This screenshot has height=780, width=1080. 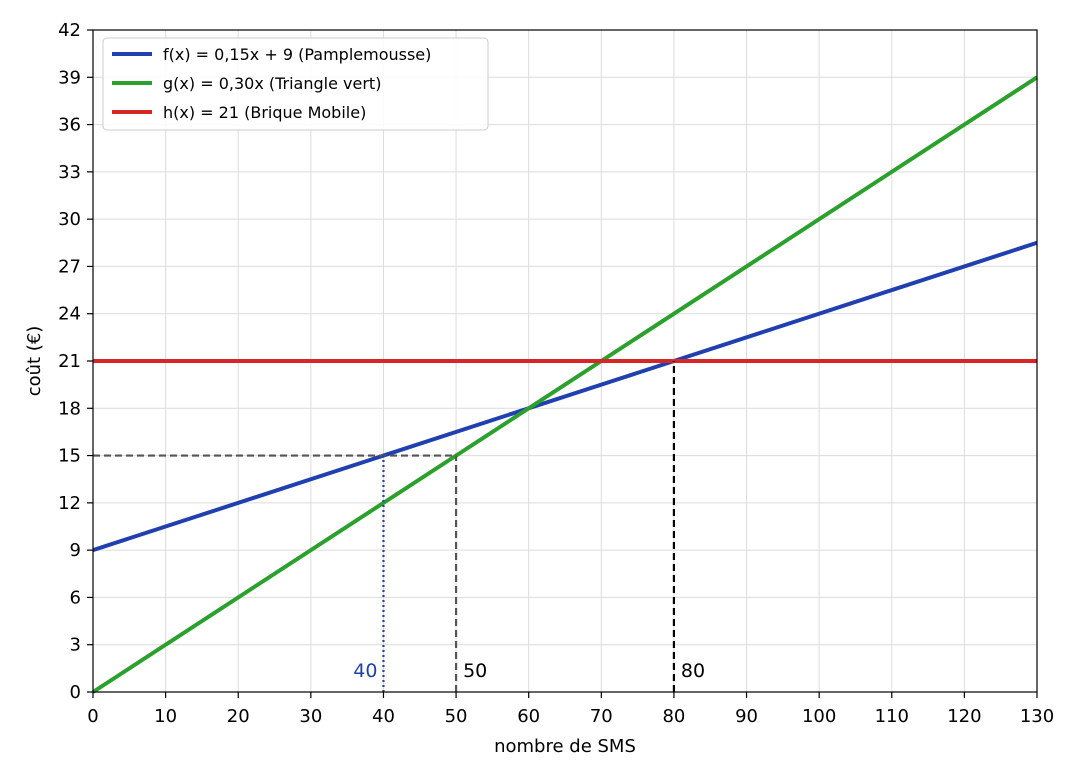 What do you see at coordinates (69, 30) in the screenshot?
I see `y-tick-label: 42` at bounding box center [69, 30].